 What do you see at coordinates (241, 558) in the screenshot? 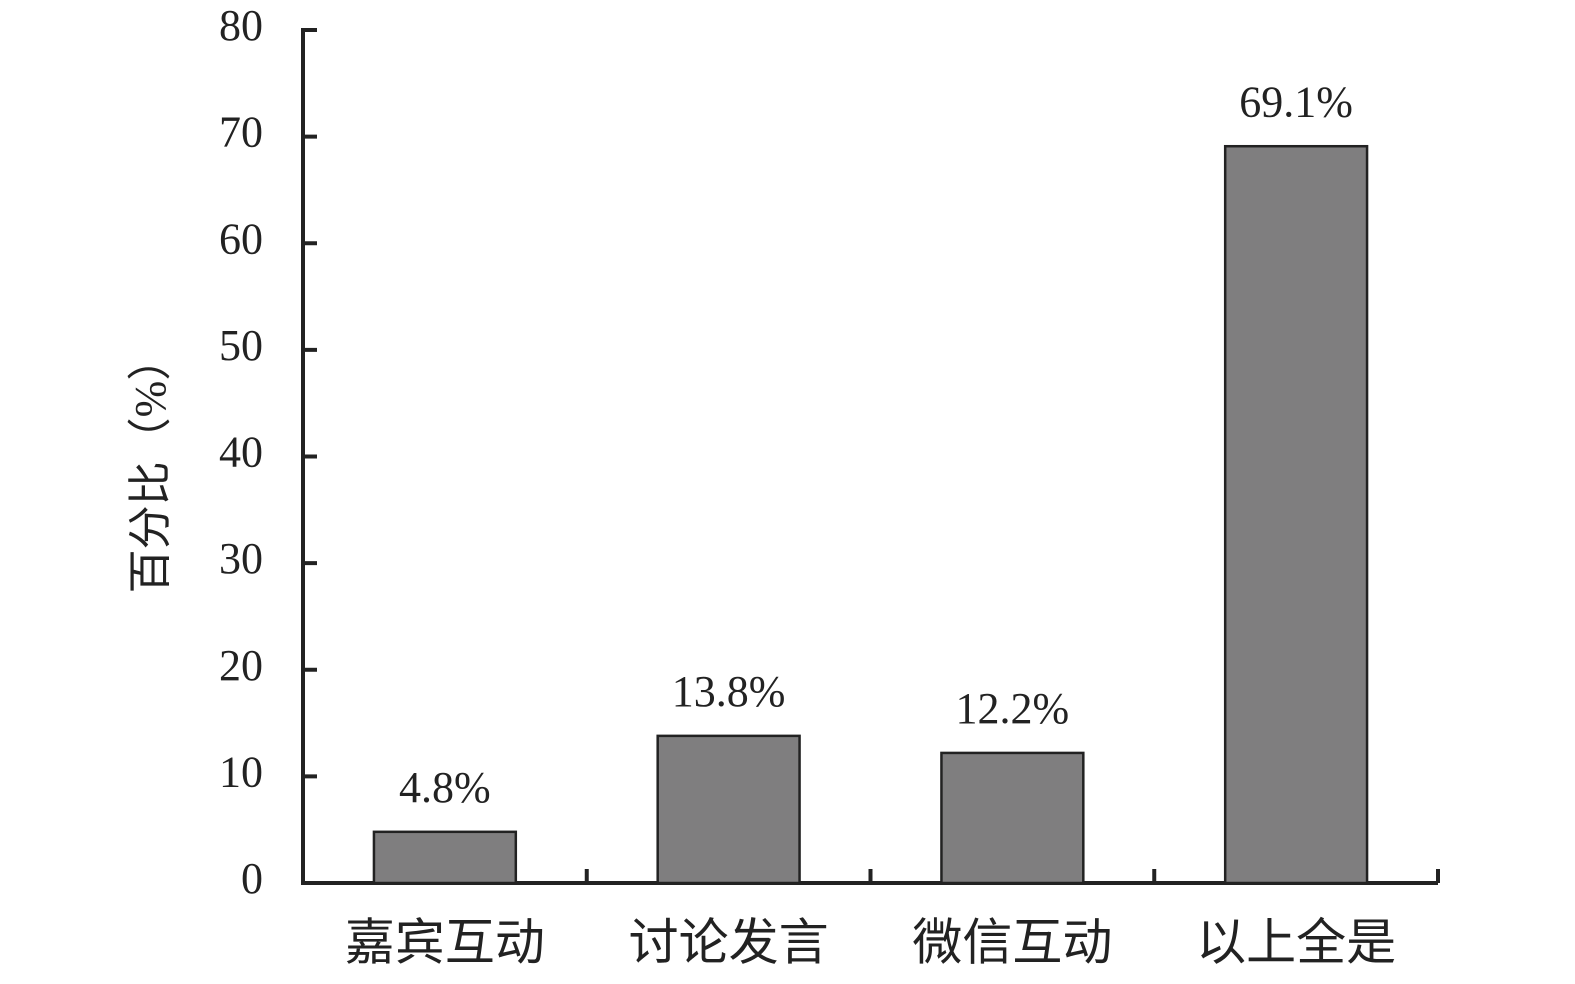
I see `y-tick-label: 30` at bounding box center [241, 558].